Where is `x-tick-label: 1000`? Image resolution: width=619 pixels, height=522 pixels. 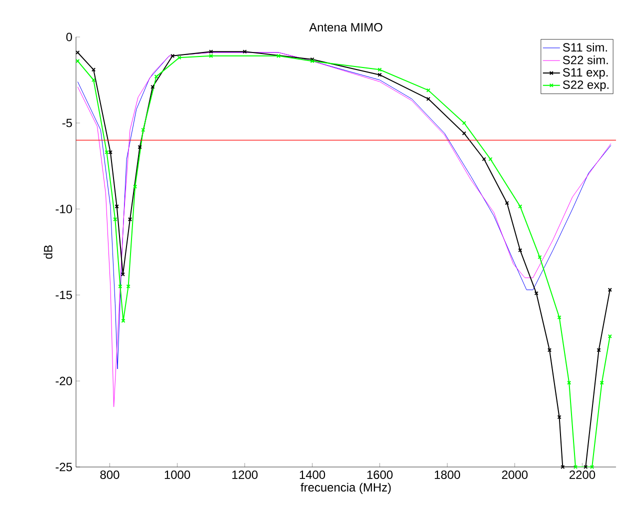
x-tick-label: 1000 is located at coordinates (177, 474).